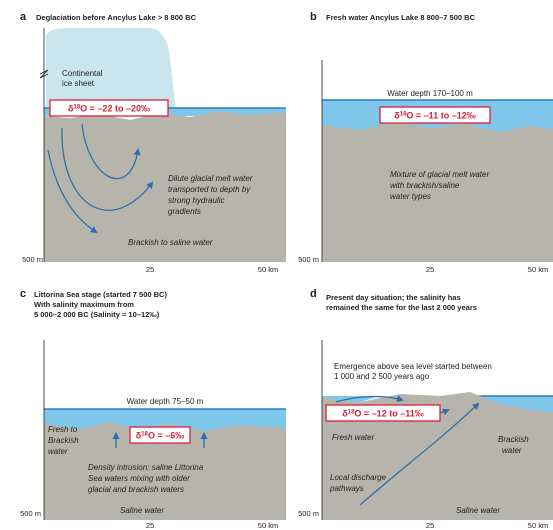  I want to click on bottom-water-label: Brackish to saline water, so click(170, 242).